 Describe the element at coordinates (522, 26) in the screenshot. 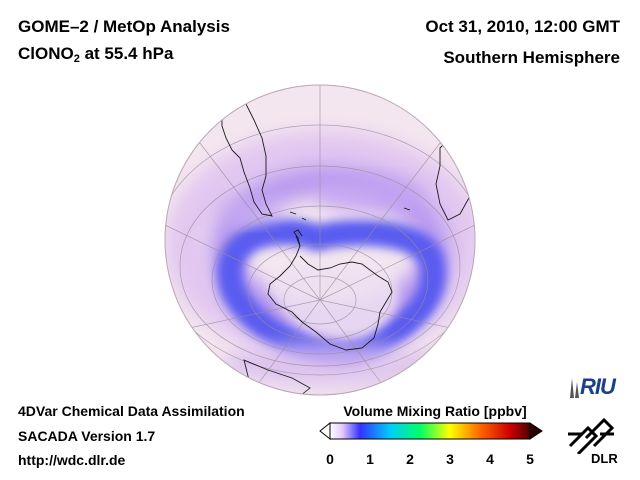

I see `date-label: Oct 31, 2010, 12:00 GMT` at that location.